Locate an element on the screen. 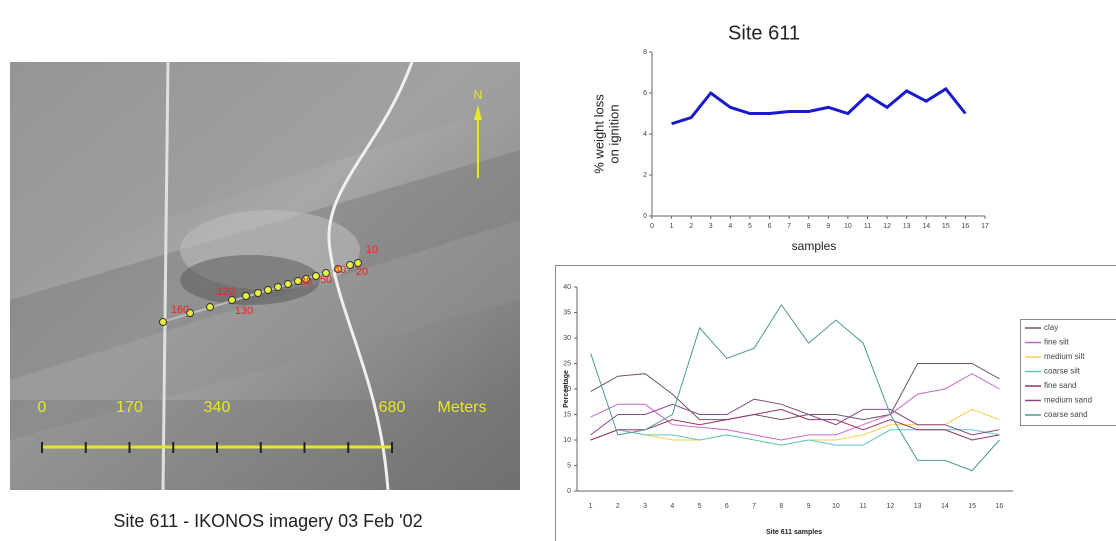 Image resolution: width=1116 pixels, height=541 pixels. legend-label: coarse sand is located at coordinates (1066, 414).